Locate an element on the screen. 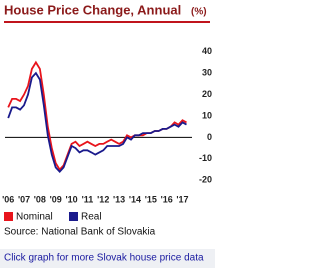 The image size is (320, 268). x-tick-label: '07 is located at coordinates (24, 199).